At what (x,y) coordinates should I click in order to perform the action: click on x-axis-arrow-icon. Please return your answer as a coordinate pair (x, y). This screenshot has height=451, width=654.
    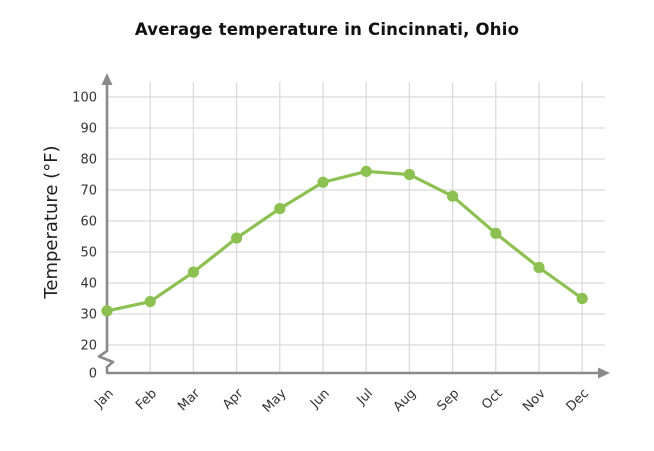
    Looking at the image, I should click on (604, 373).